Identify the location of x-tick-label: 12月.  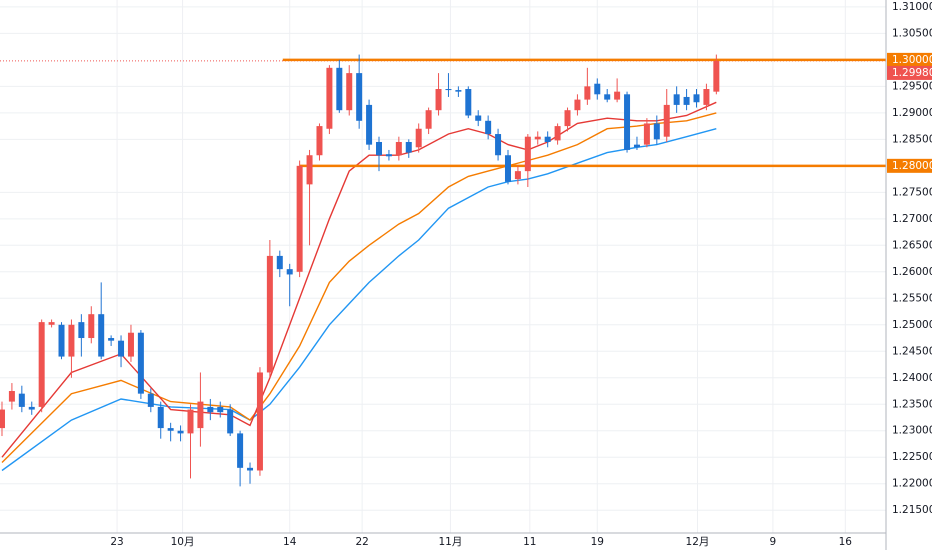
(698, 542).